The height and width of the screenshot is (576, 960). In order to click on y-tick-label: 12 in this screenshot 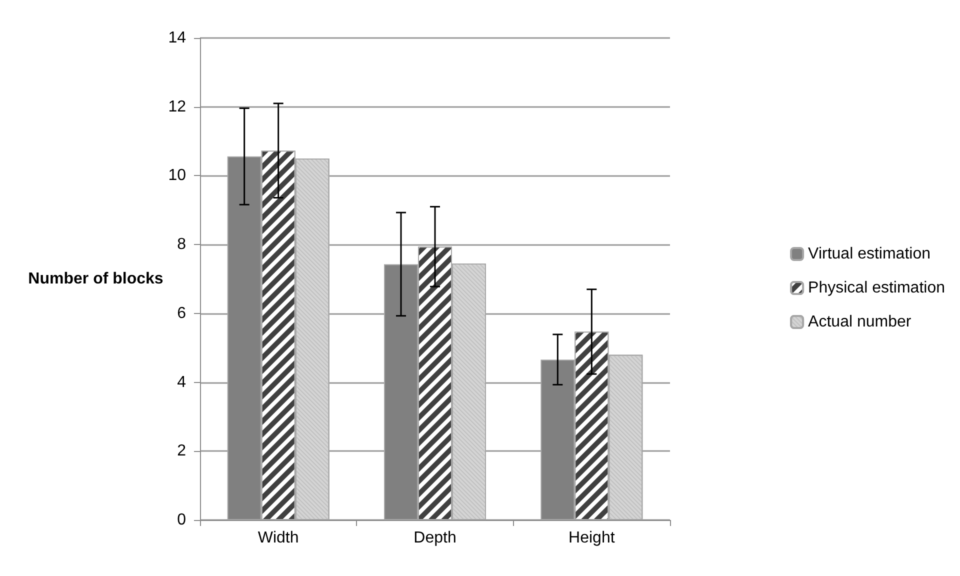, I will do `click(177, 107)`.